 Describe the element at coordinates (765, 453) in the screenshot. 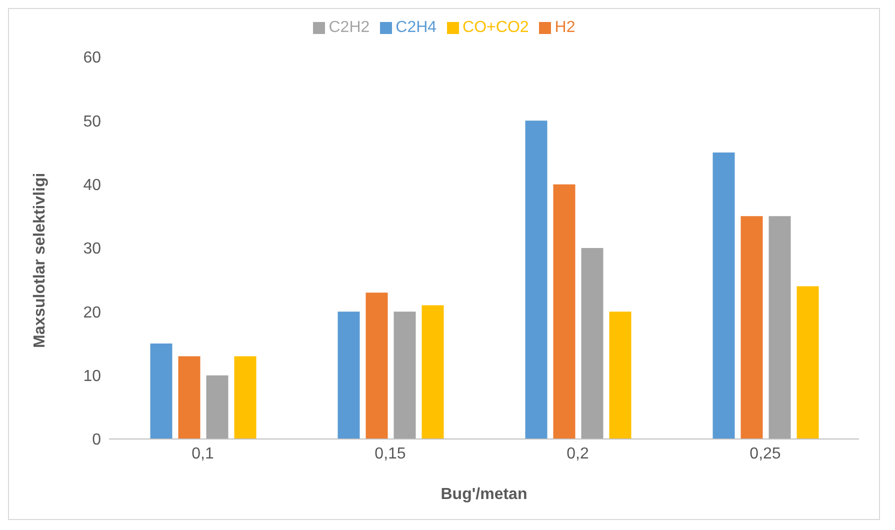

I see `x-tick-label: 0,25` at that location.